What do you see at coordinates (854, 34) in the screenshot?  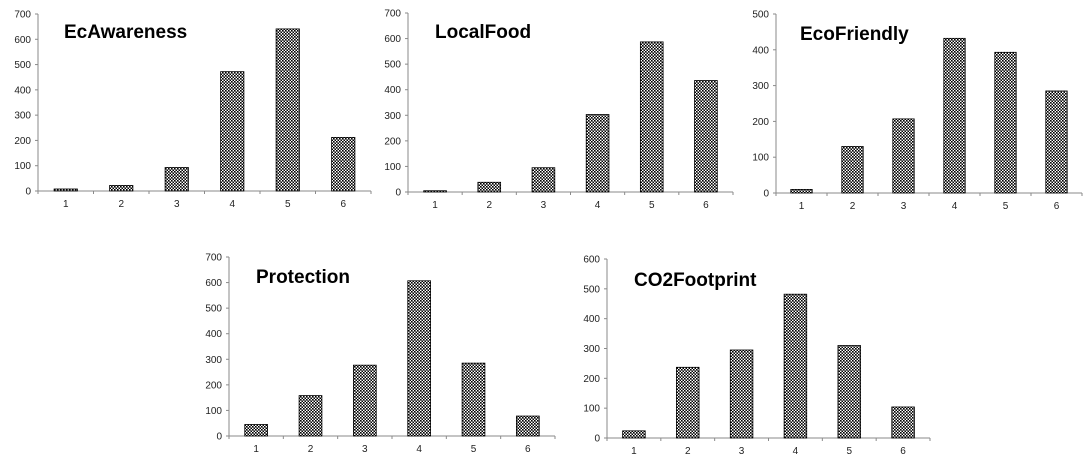 I see `chart-title: EcoFriendly` at bounding box center [854, 34].